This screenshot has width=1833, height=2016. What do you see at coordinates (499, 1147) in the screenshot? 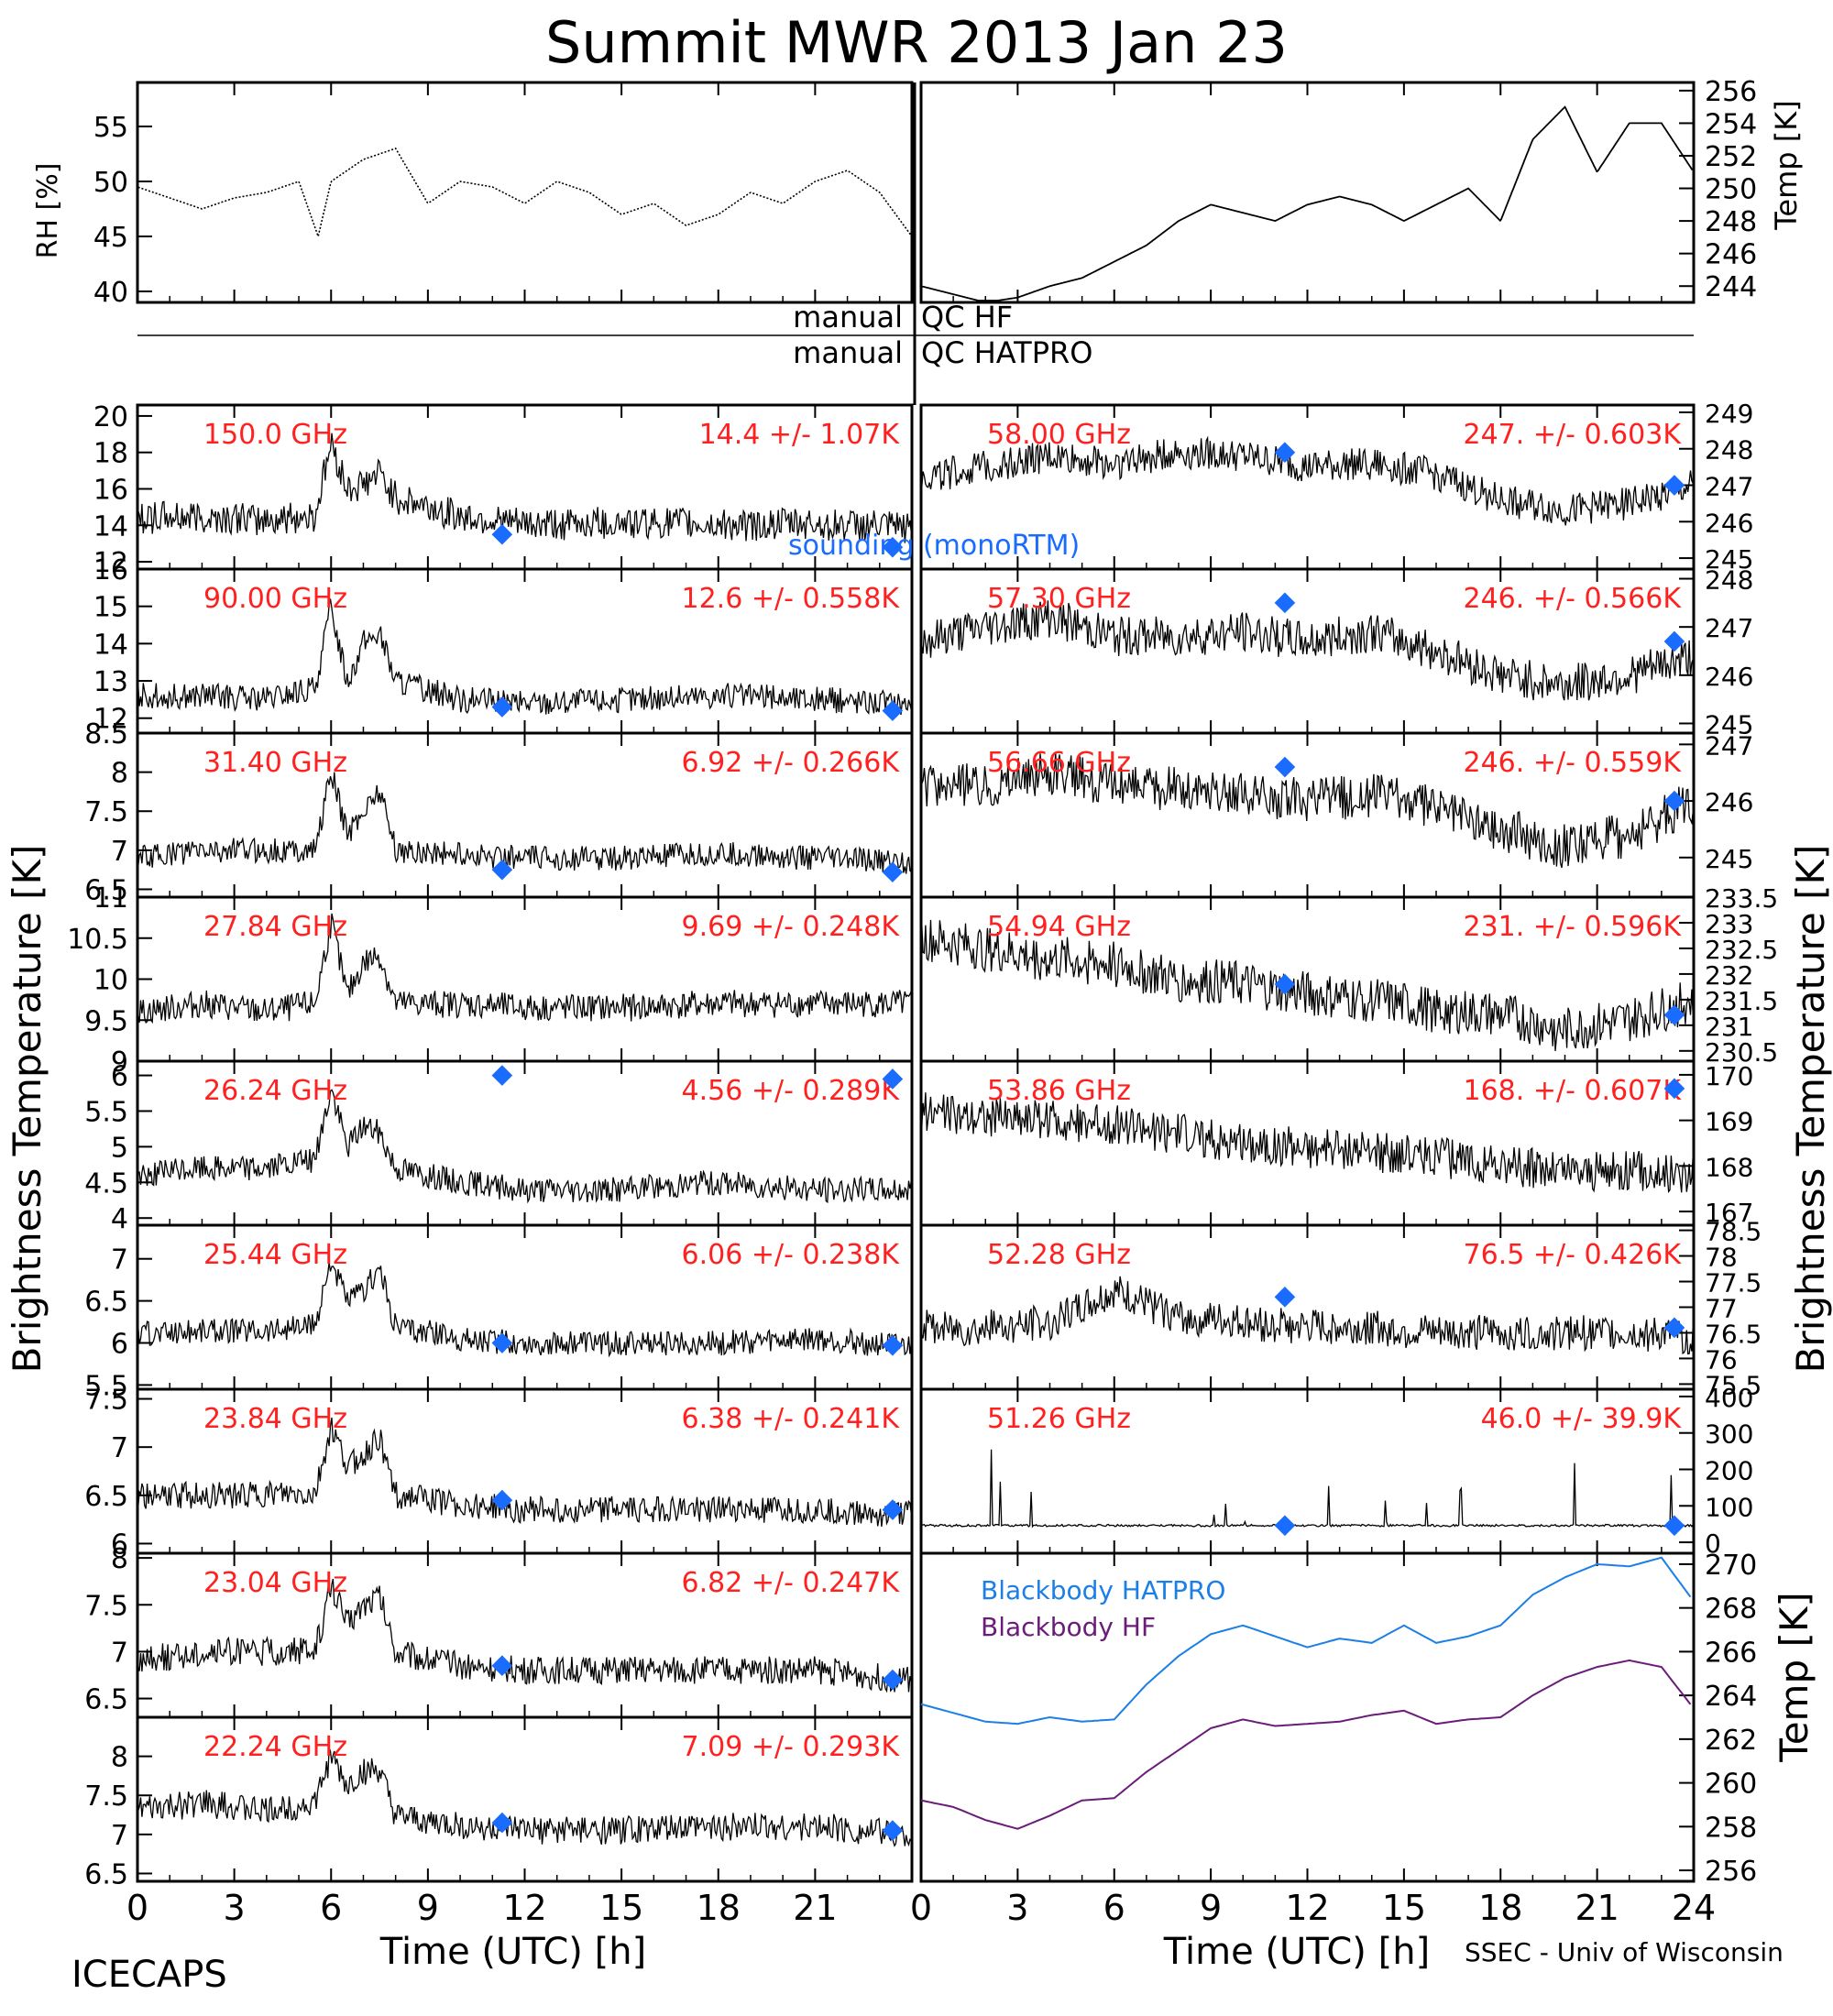
I see `panel-c2624: 44.55 5.56 26.24 GHz 4.56 +/- 0.289K` at bounding box center [499, 1147].